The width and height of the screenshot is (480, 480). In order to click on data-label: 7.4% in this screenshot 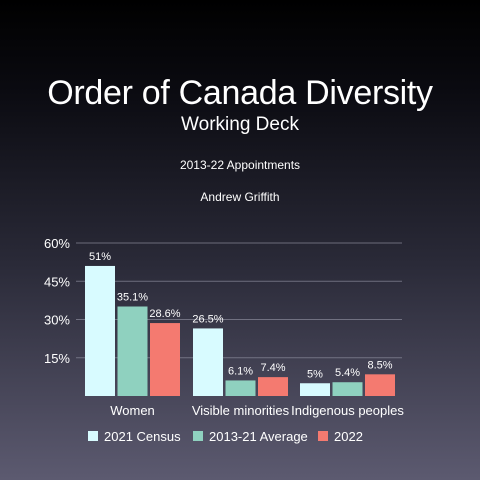, I will do `click(272, 368)`.